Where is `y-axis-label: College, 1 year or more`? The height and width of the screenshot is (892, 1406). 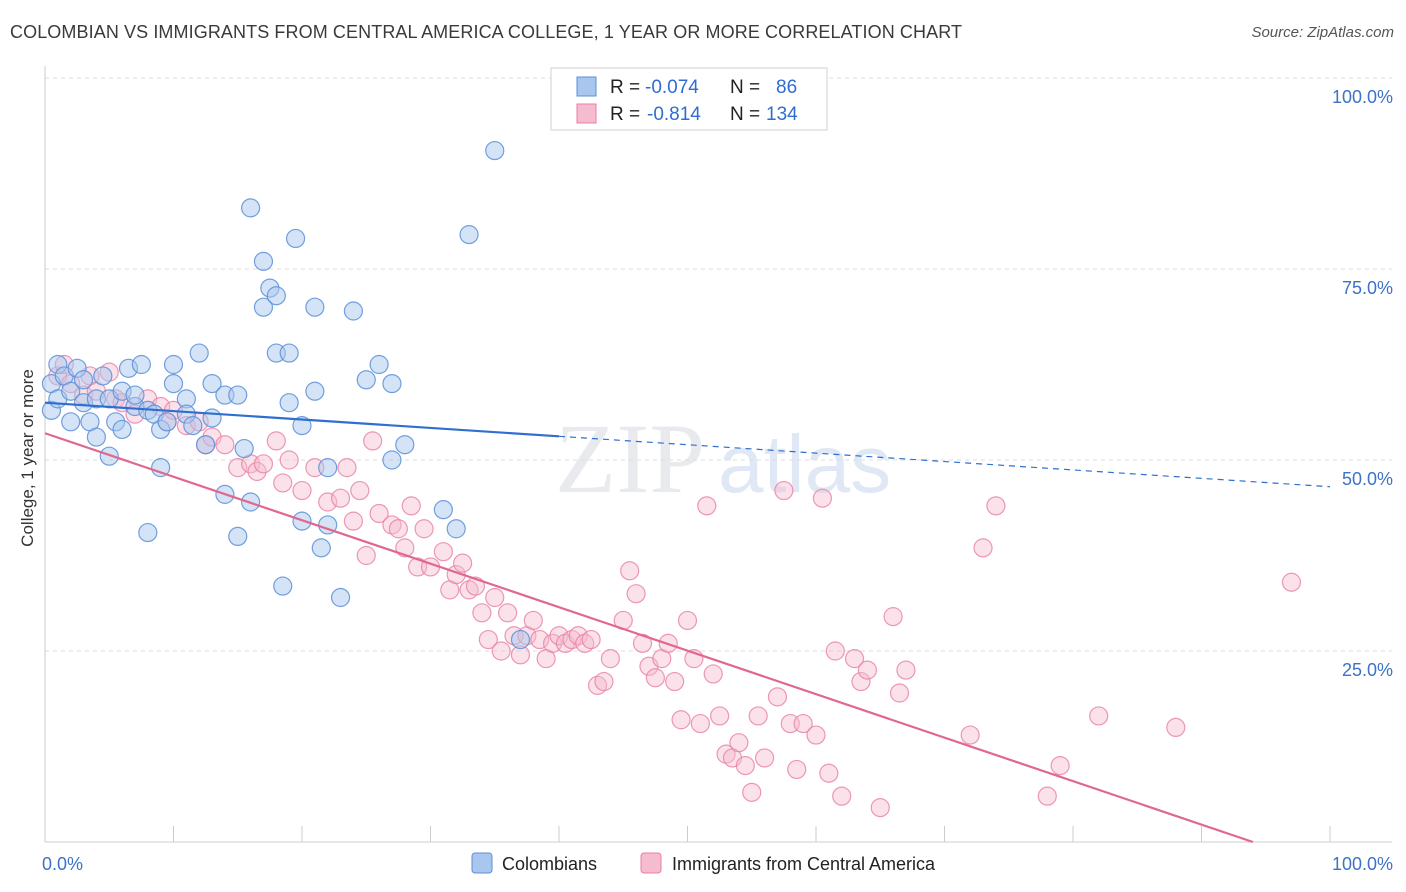 y-axis-label: College, 1 year or more is located at coordinates (27, 458).